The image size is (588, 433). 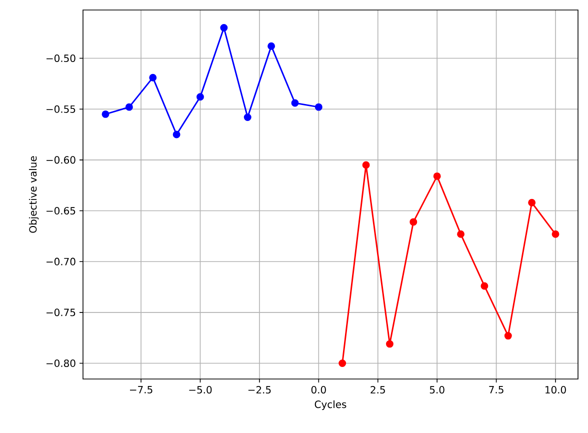 What do you see at coordinates (61, 109) in the screenshot?
I see `y-tick-label: −0.55` at bounding box center [61, 109].